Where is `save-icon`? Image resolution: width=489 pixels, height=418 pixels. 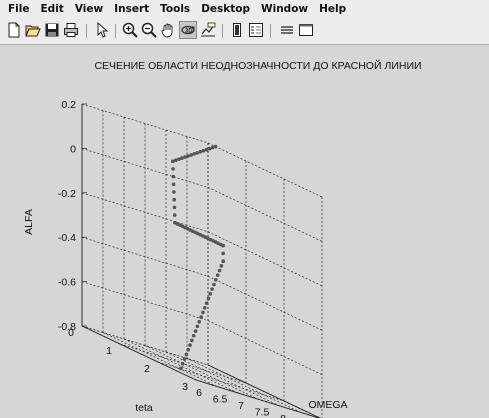
save-icon is located at coordinates (52, 30).